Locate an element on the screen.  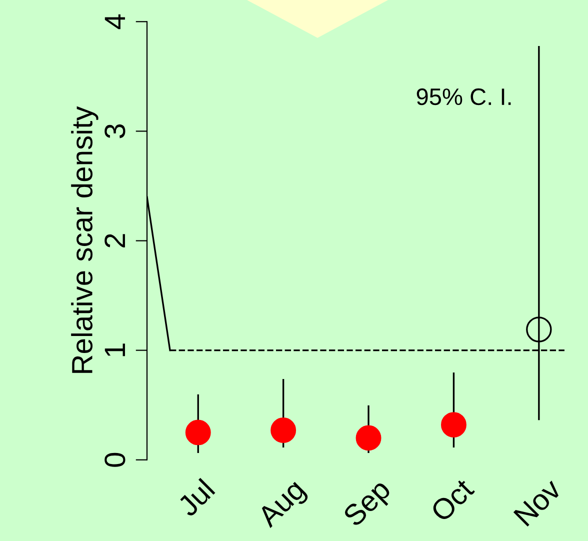
y-tick-label: 3 is located at coordinates (115, 131).